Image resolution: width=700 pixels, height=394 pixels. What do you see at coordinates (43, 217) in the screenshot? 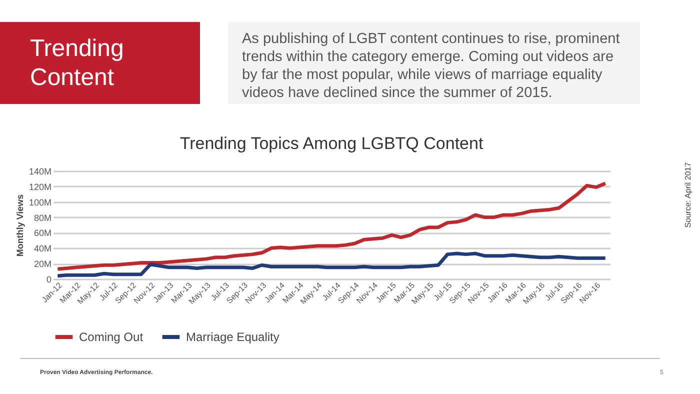
I see `y-tick-label: 80M` at bounding box center [43, 217].